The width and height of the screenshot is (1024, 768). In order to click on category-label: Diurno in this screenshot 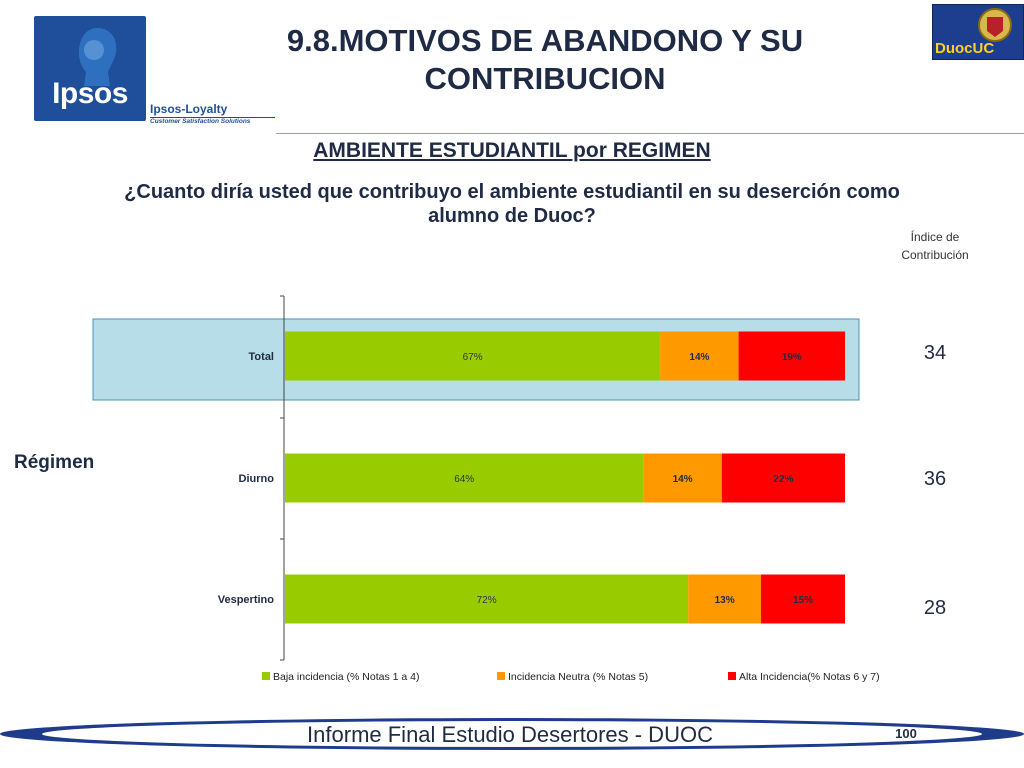, I will do `click(257, 479)`.